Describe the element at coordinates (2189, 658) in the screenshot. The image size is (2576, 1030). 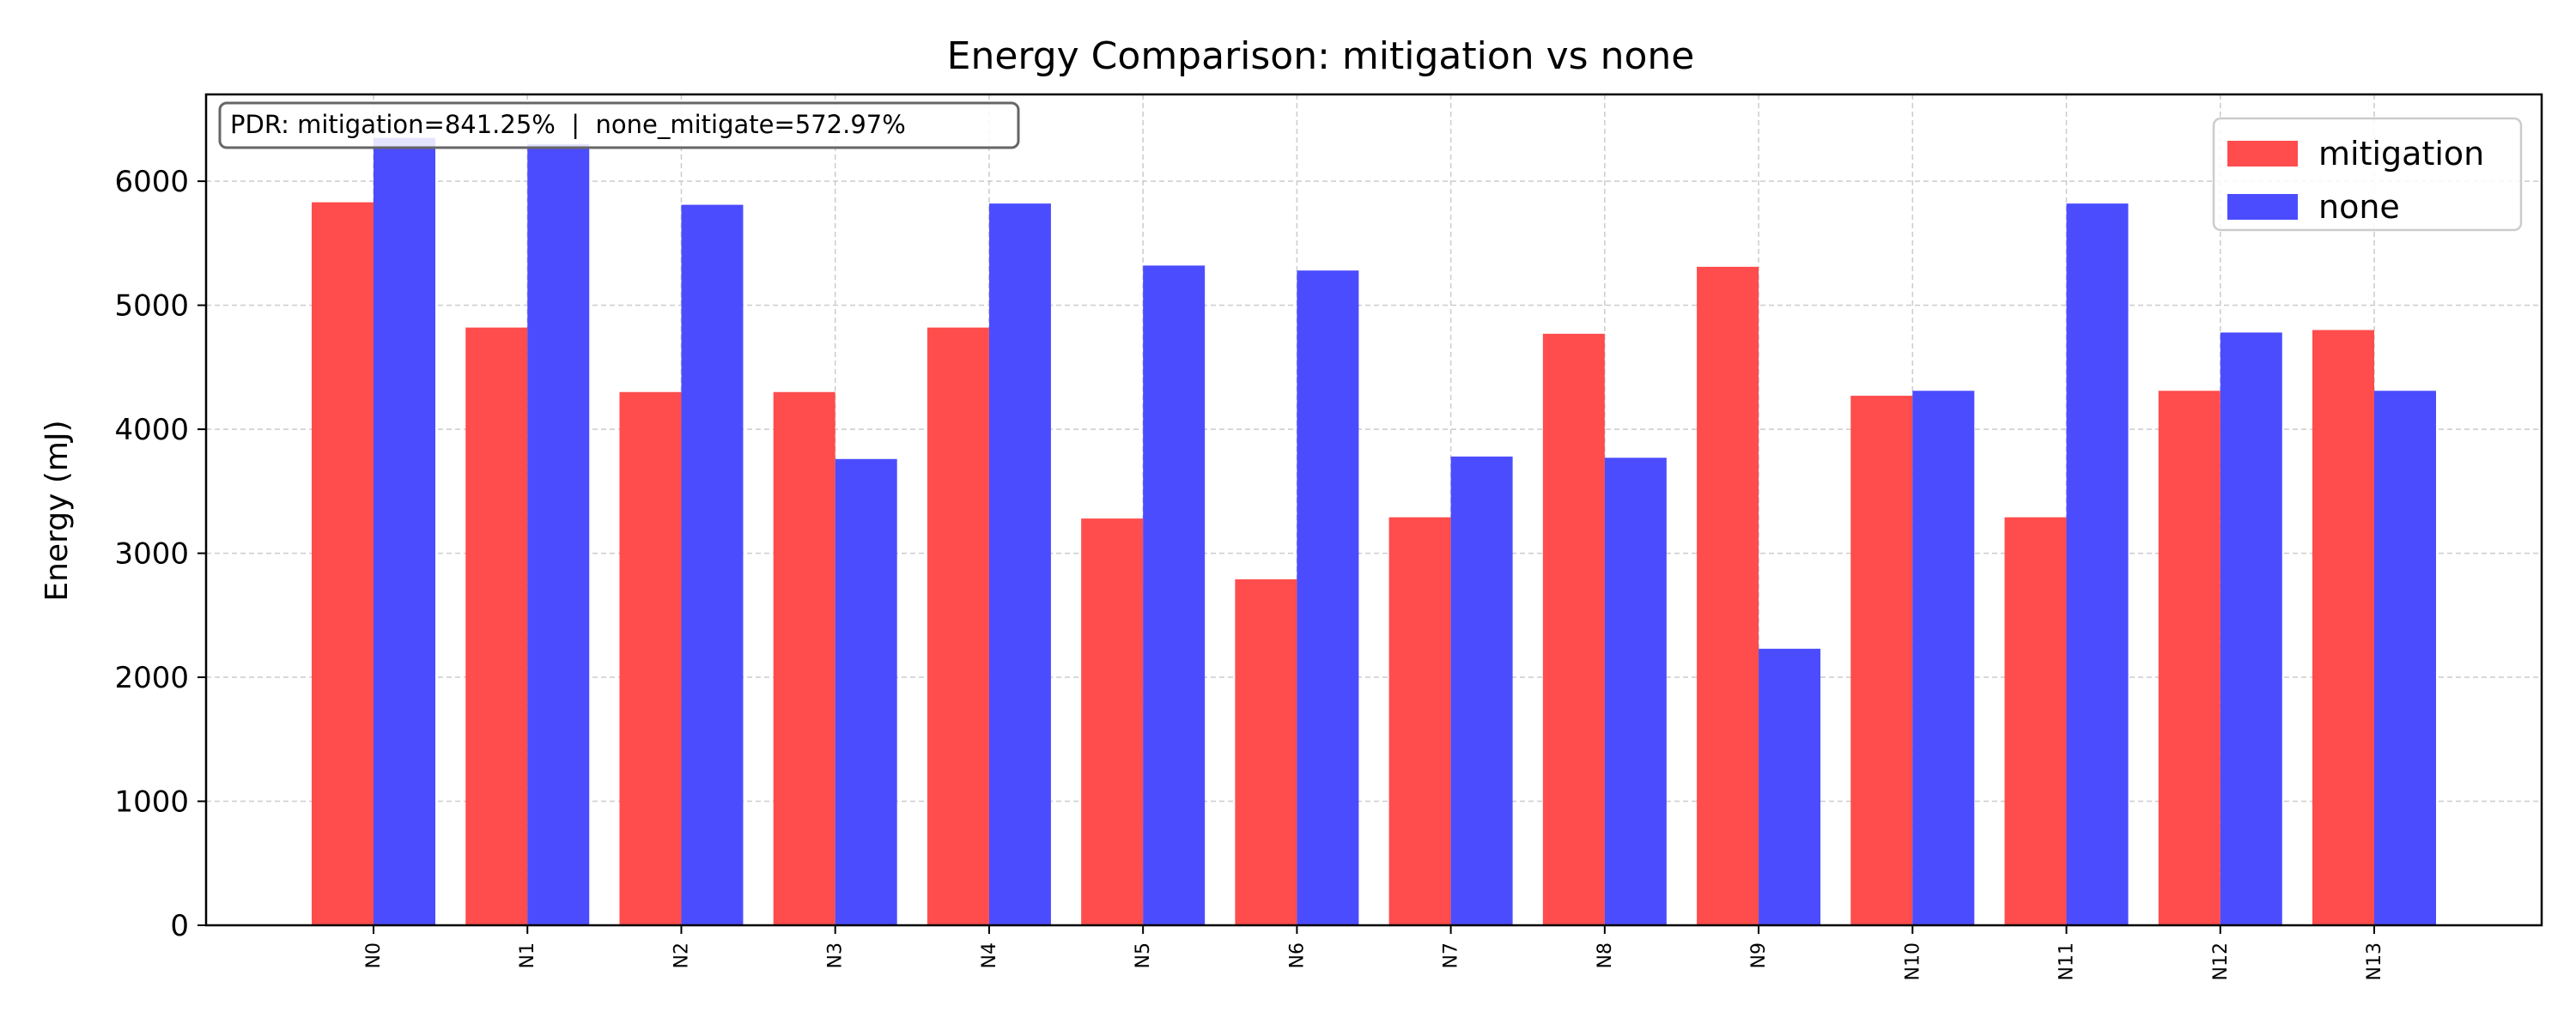
I see `bar-mitigation-N12` at that location.